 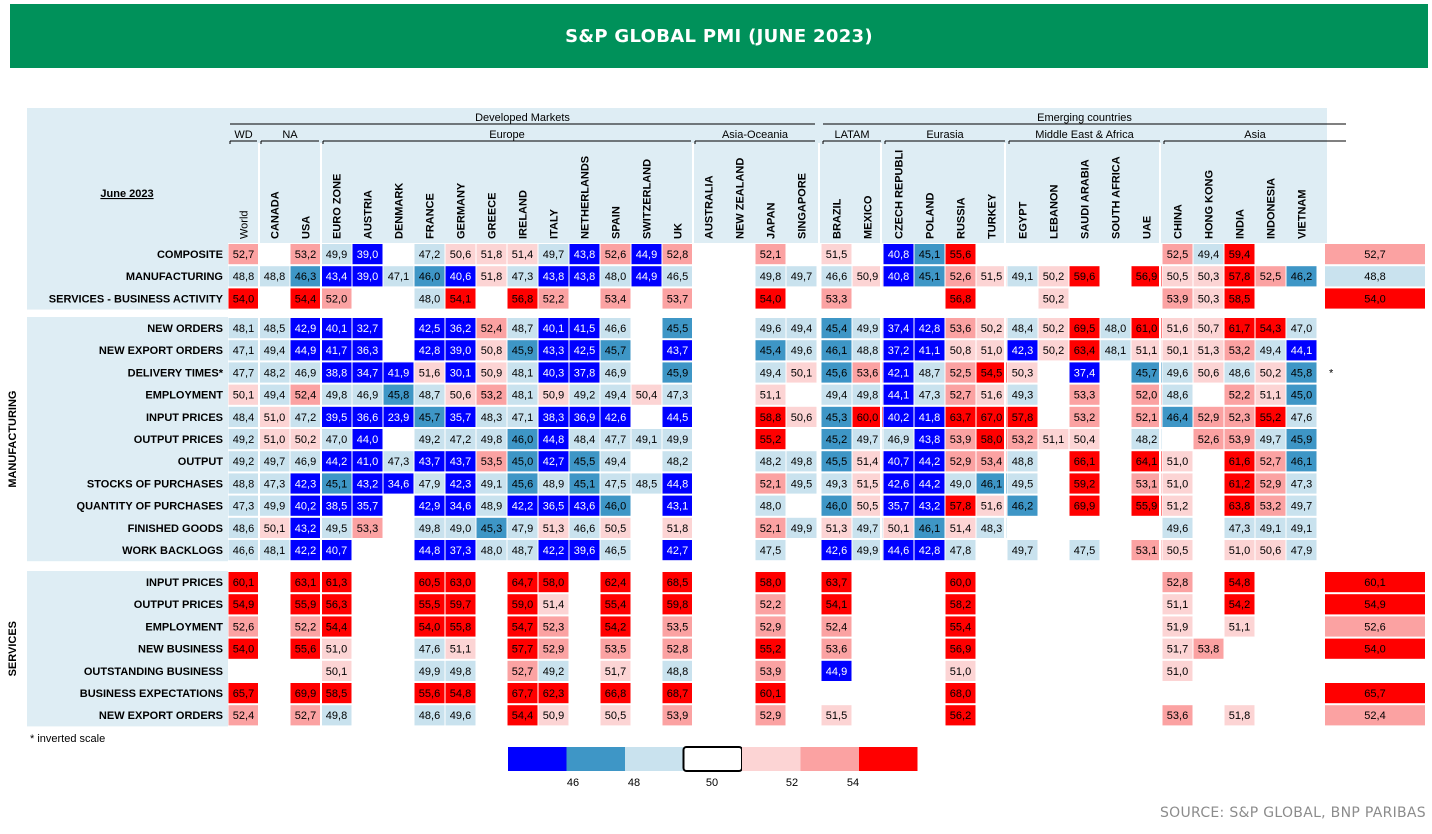 I want to click on cell-value: 50,5, so click(x=867, y=507).